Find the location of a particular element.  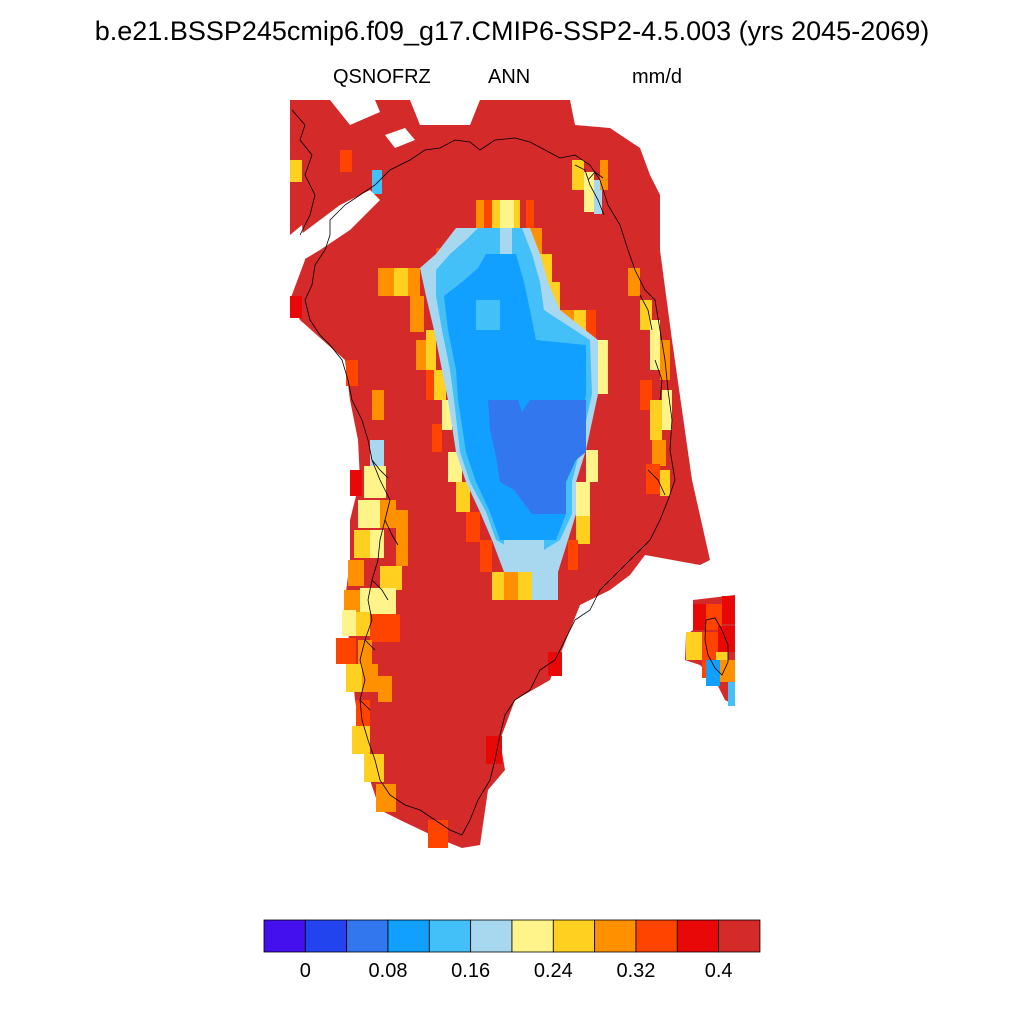

sea-gap-nw is located at coordinates (355, 112).